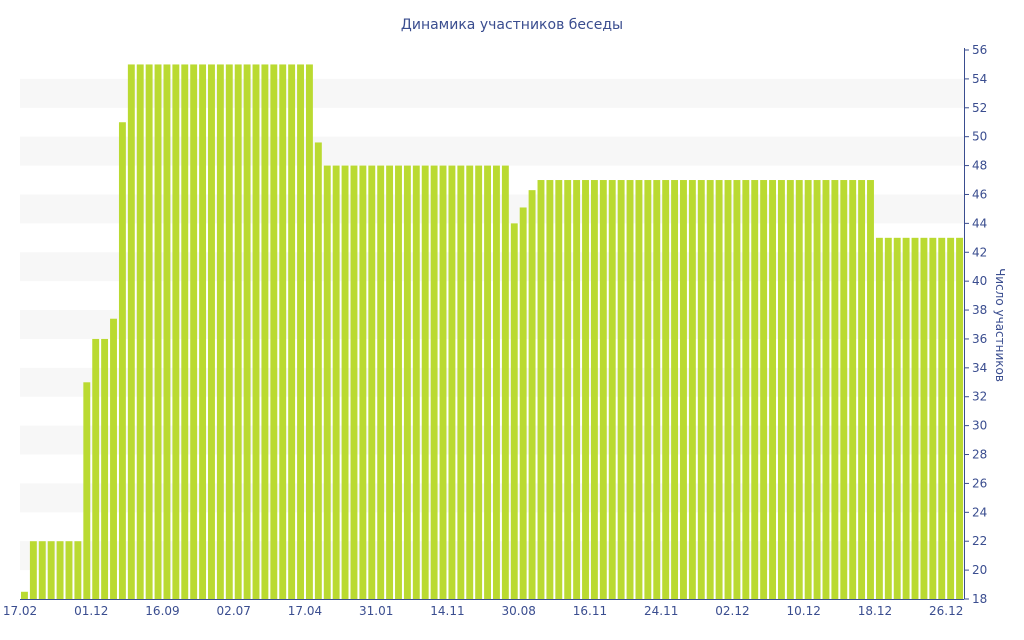  Describe the element at coordinates (979, 368) in the screenshot. I see `y-tick-label: 34` at that location.